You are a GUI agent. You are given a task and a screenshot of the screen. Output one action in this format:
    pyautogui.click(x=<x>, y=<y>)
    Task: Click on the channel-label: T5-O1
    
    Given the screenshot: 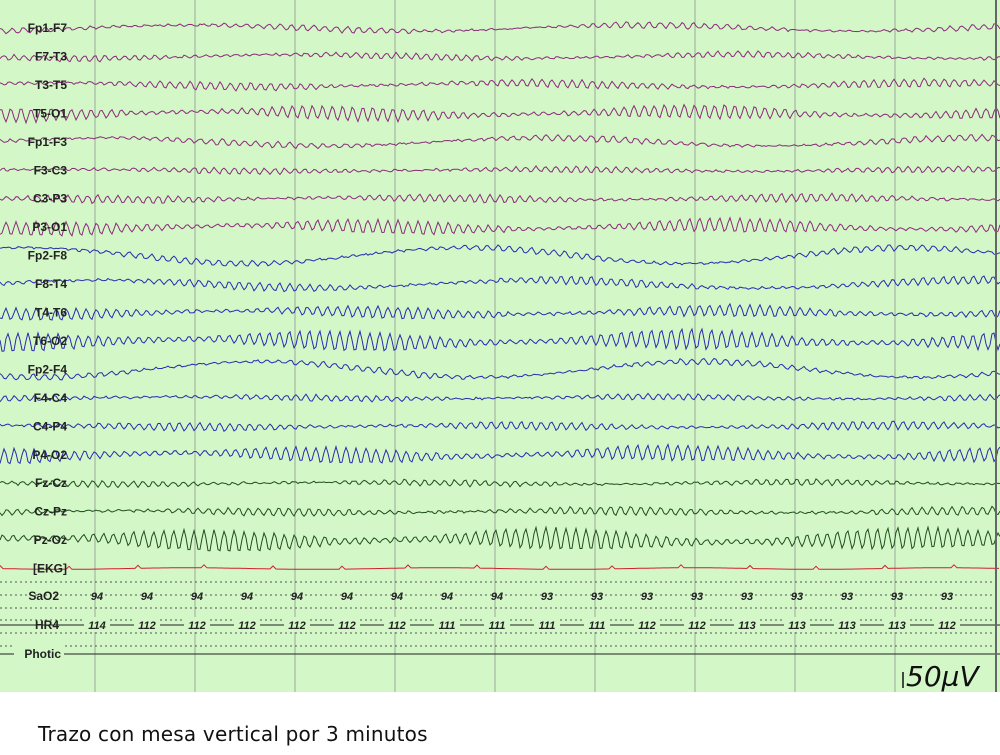 What is the action you would take?
    pyautogui.click(x=50, y=113)
    